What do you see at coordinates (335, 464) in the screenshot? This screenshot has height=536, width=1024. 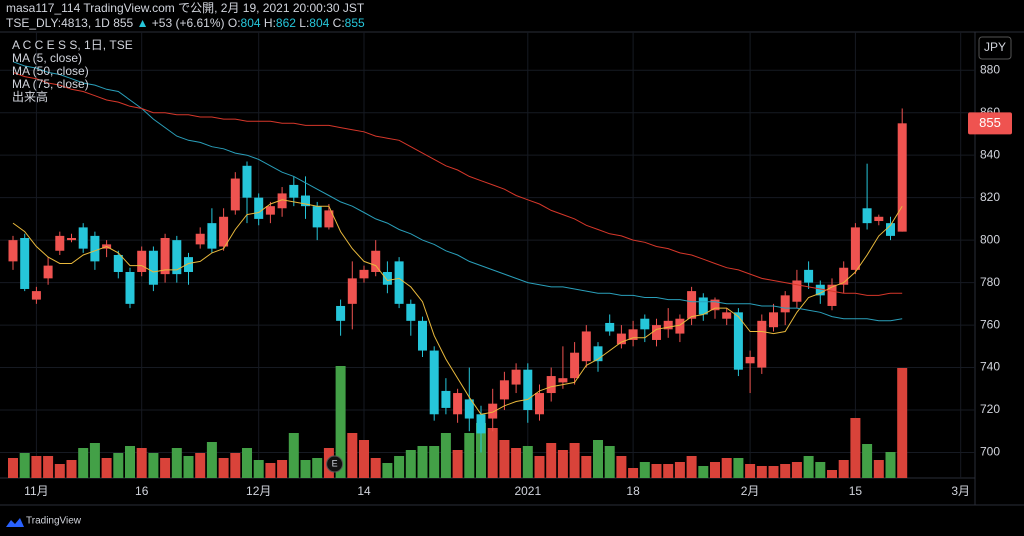 I see `event-marker` at bounding box center [335, 464].